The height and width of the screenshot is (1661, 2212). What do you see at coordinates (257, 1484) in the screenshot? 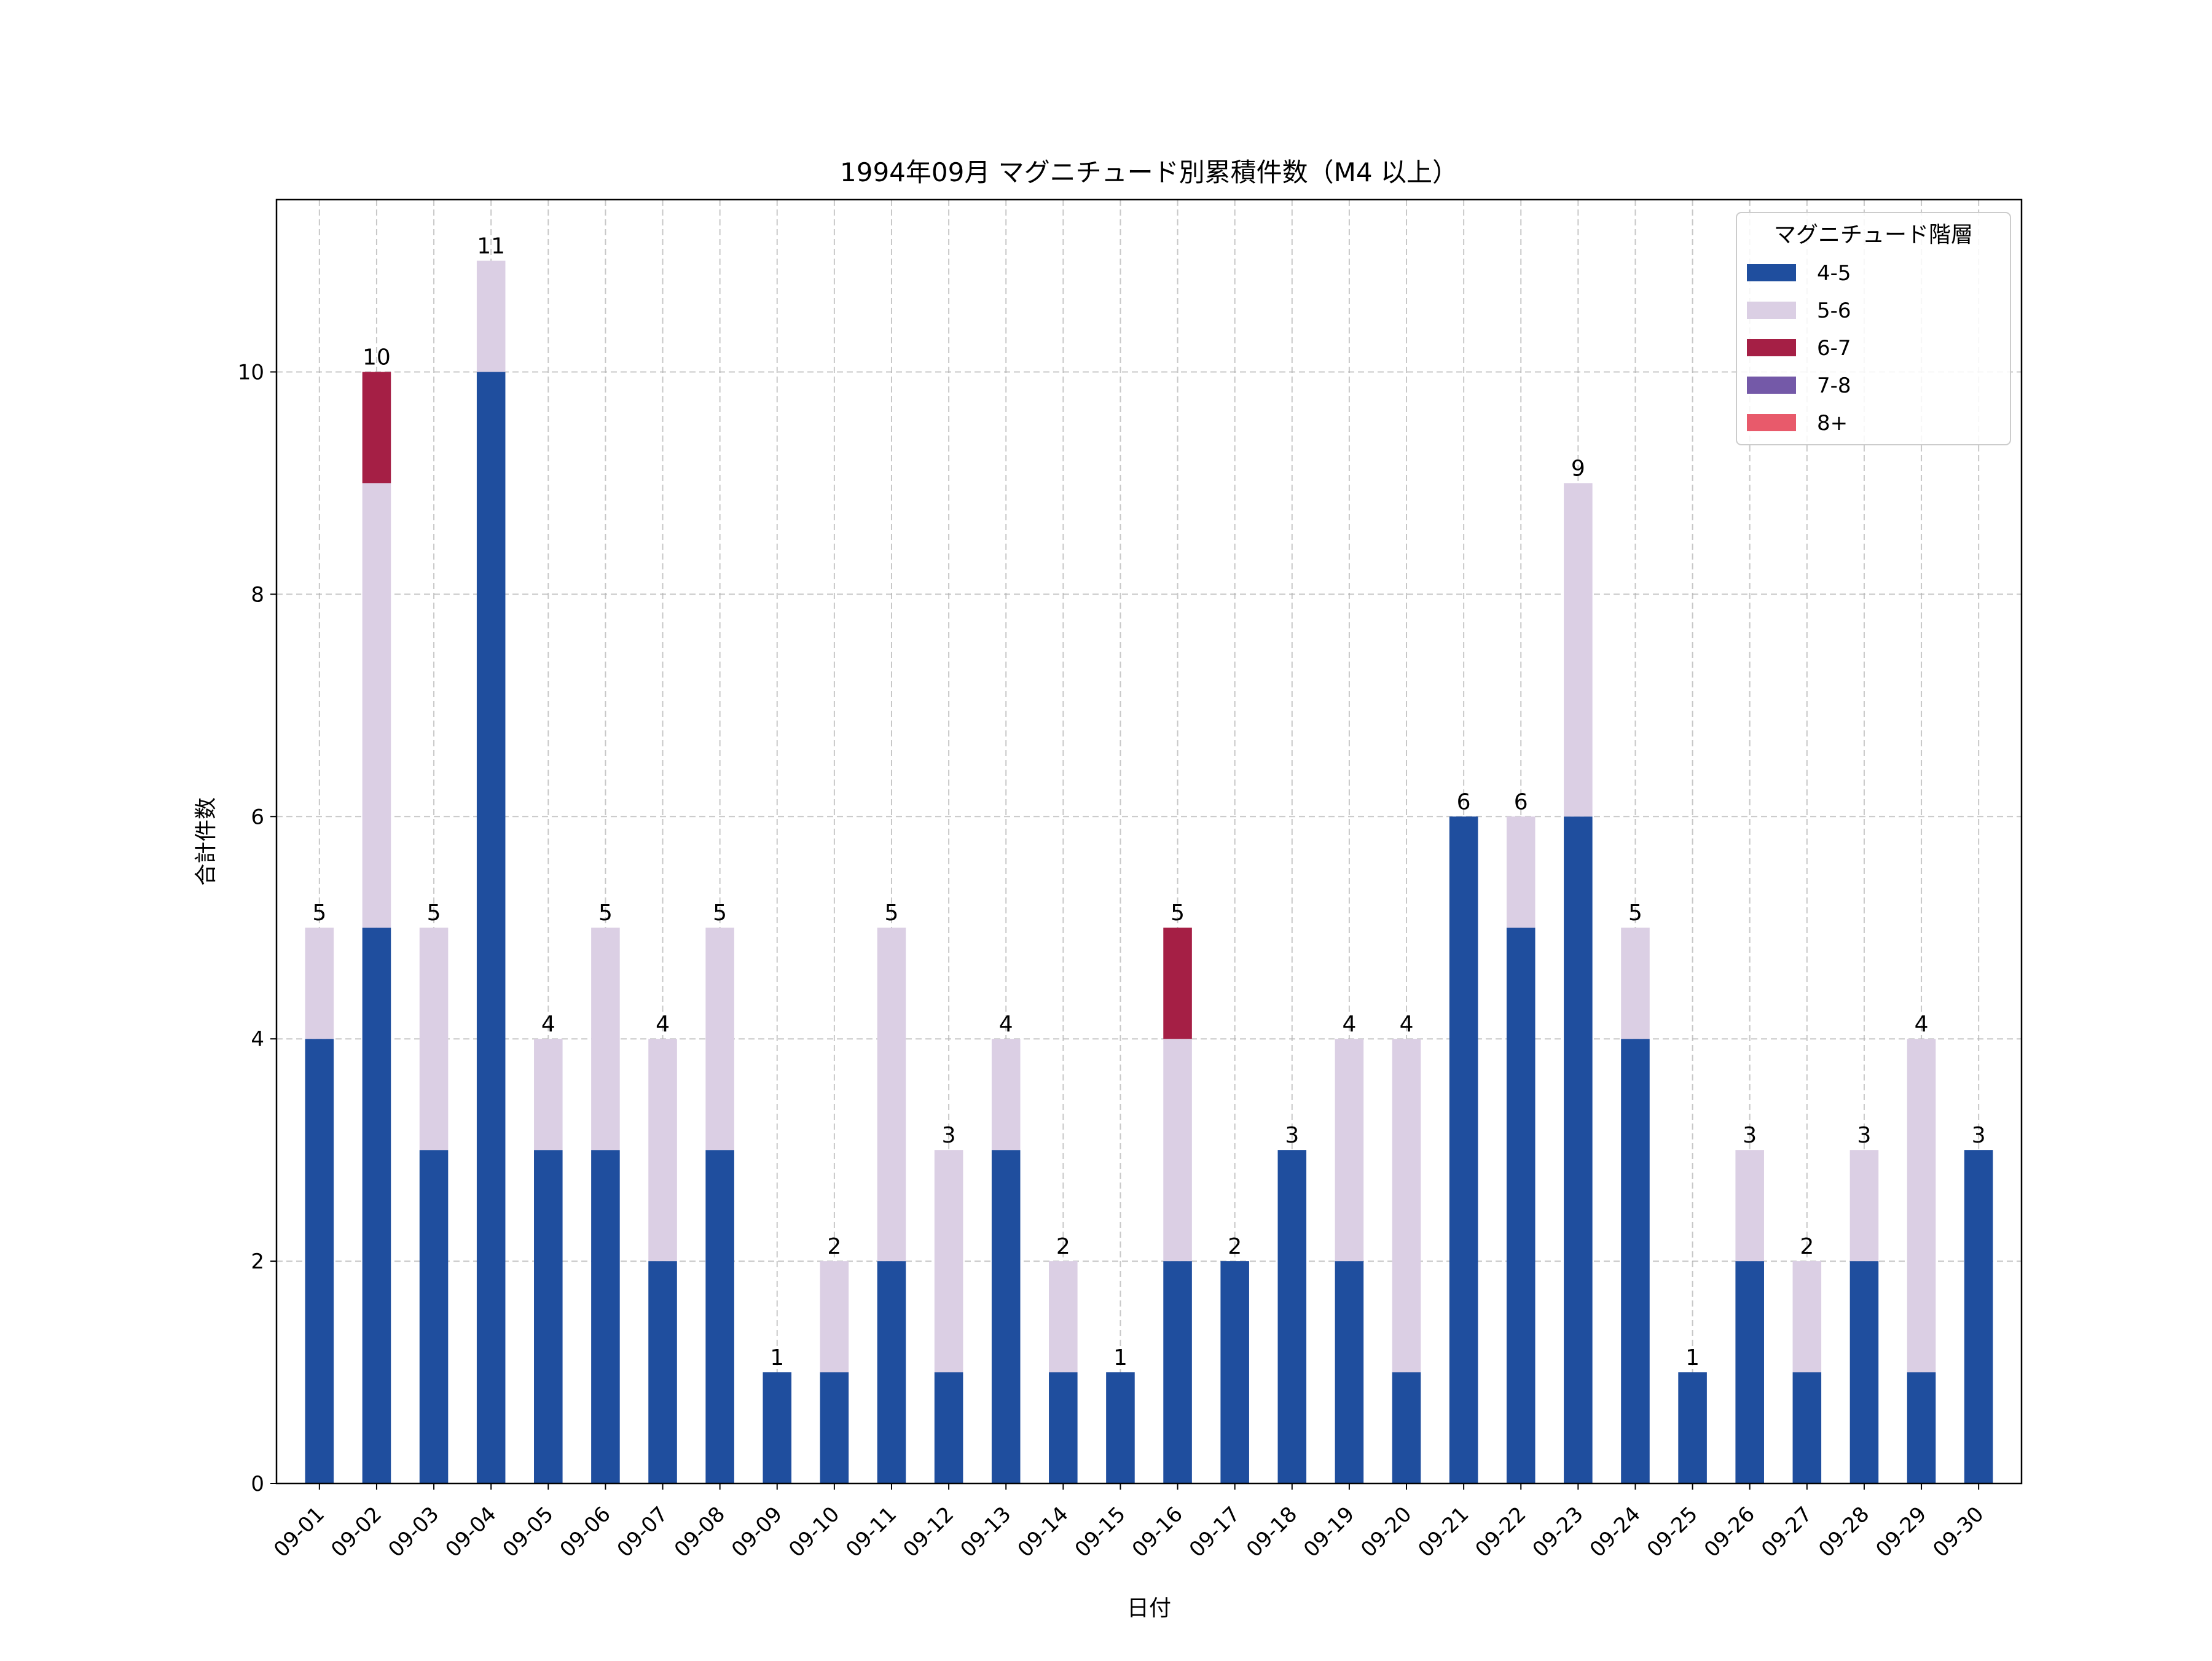
I see `y-tick-label: 0` at bounding box center [257, 1484].